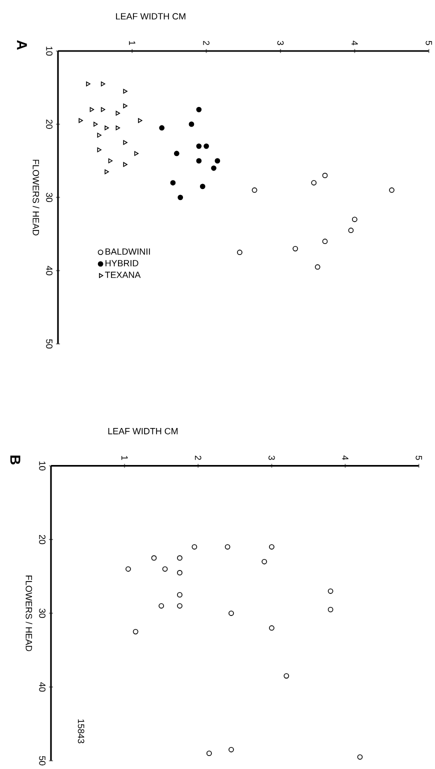 The image size is (435, 769). What do you see at coordinates (121, 263) in the screenshot?
I see `legend-label: HYBRID` at bounding box center [121, 263].